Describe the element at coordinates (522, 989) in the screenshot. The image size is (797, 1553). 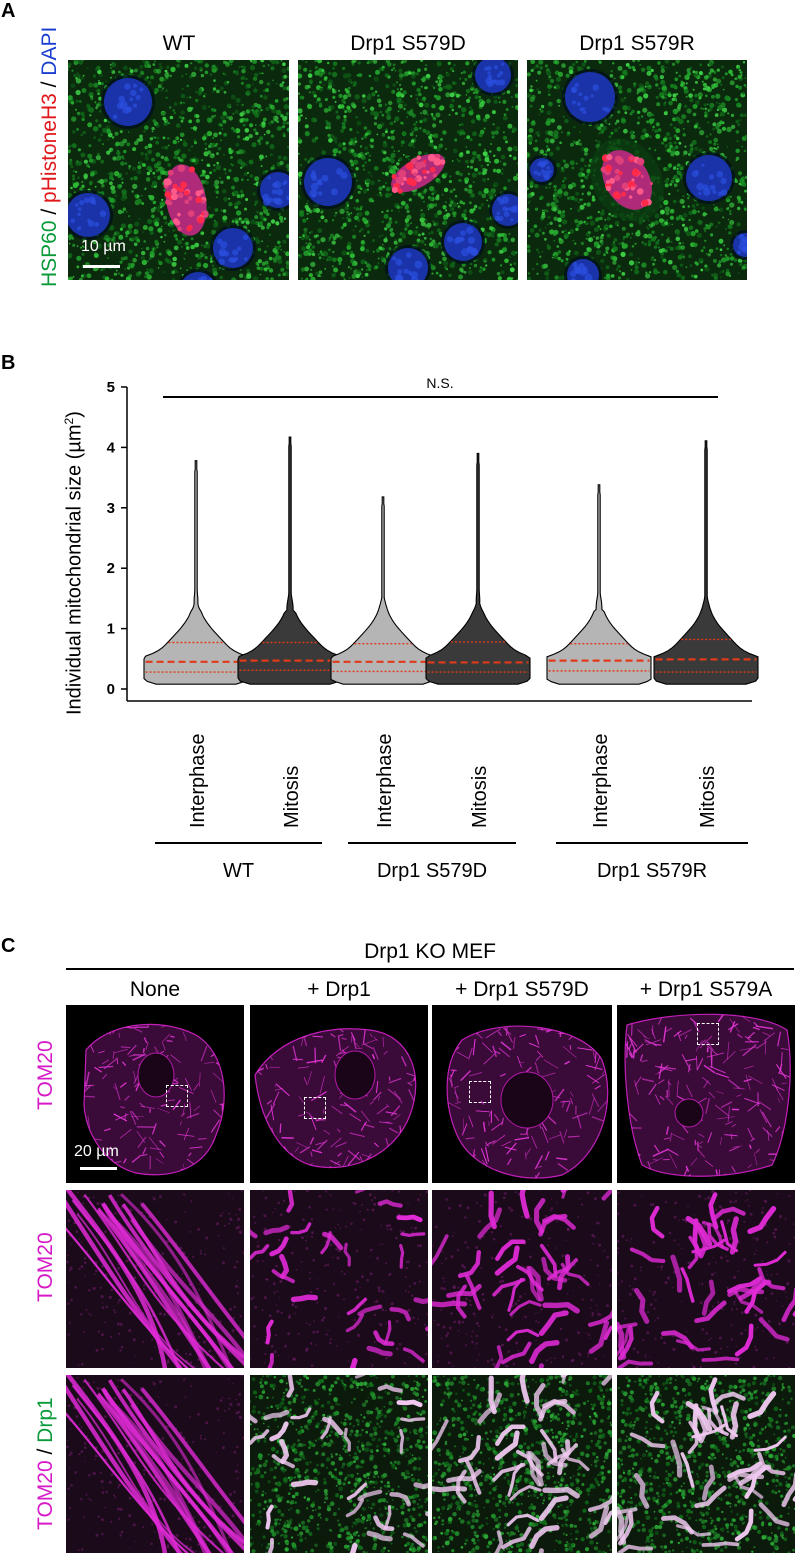
I see `panel-c-col-s579d: + Drp1 S579D` at that location.